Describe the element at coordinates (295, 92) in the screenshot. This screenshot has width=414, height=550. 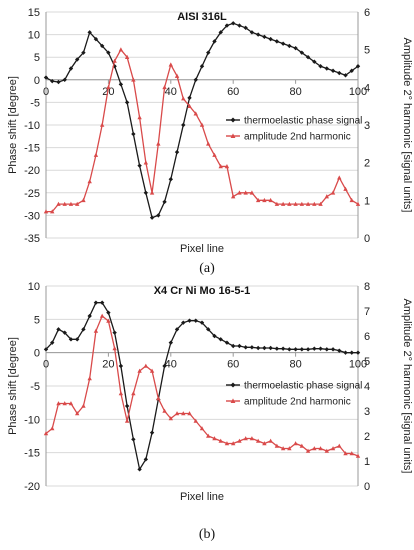
I see `x-tick-label: 80` at that location.